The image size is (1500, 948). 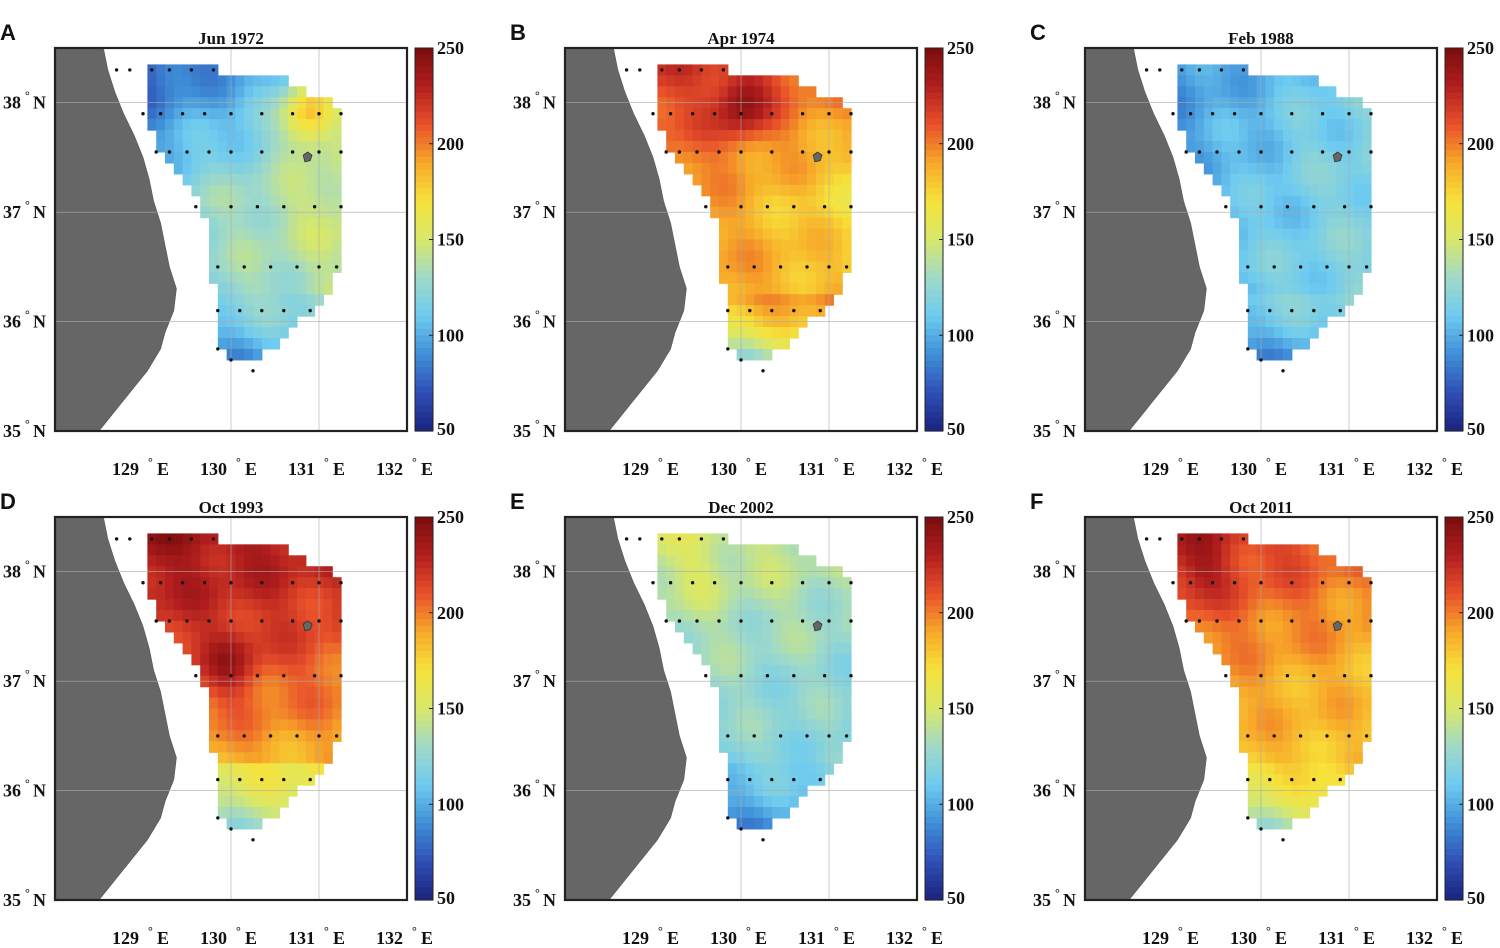 I want to click on panel-title: Feb 1988, so click(x=1261, y=38).